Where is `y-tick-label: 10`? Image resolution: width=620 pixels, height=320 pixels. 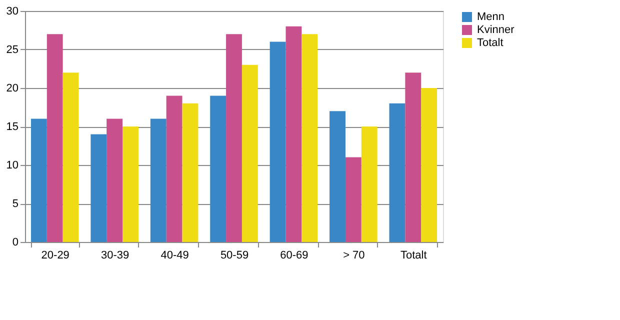 y-tick-label: 10 is located at coordinates (12, 166).